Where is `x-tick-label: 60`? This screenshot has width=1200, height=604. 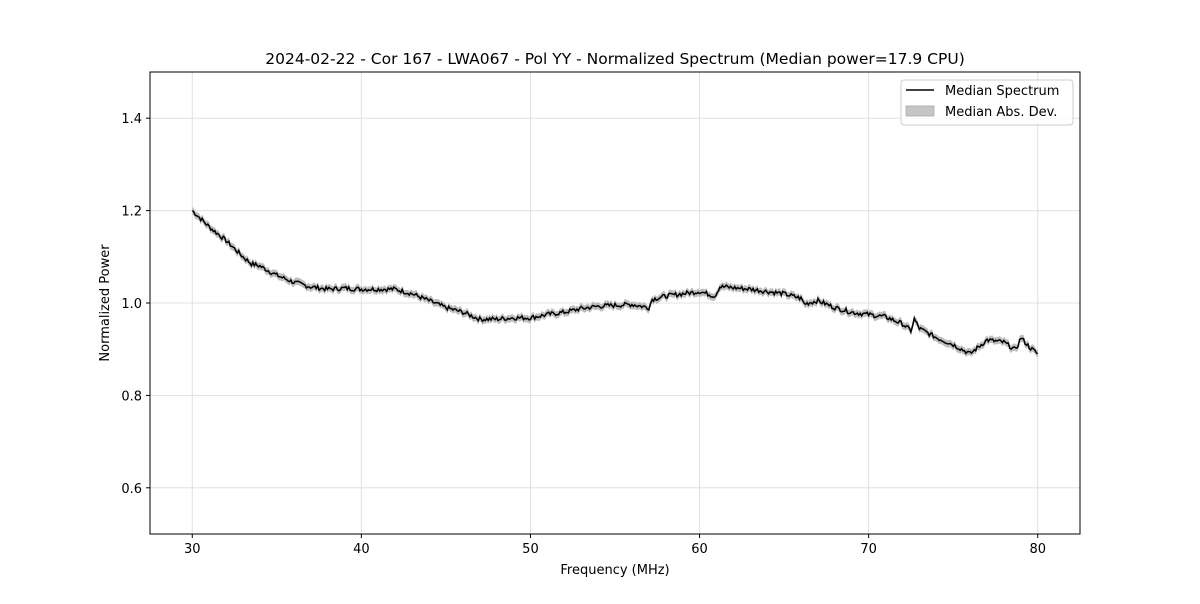
x-tick-label: 60 is located at coordinates (699, 549).